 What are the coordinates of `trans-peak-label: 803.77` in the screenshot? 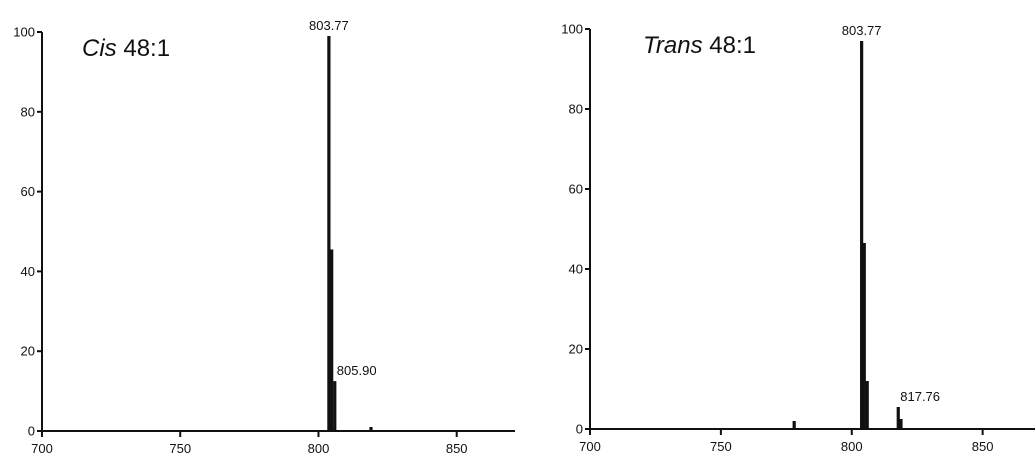 It's located at (862, 30).